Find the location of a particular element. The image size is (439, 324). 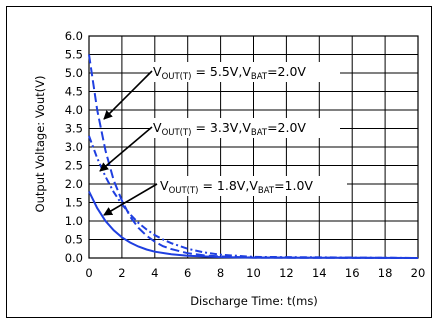

y-tick-label: 5.0 is located at coordinates (74, 73).